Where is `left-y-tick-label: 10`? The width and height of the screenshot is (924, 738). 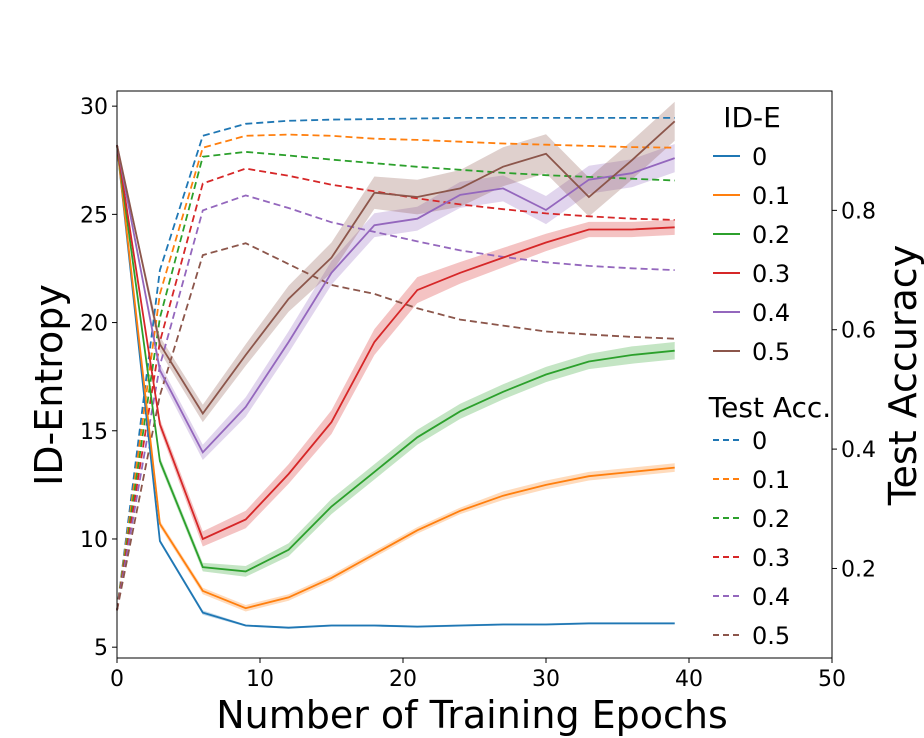 left-y-tick-label: 10 is located at coordinates (94, 540).